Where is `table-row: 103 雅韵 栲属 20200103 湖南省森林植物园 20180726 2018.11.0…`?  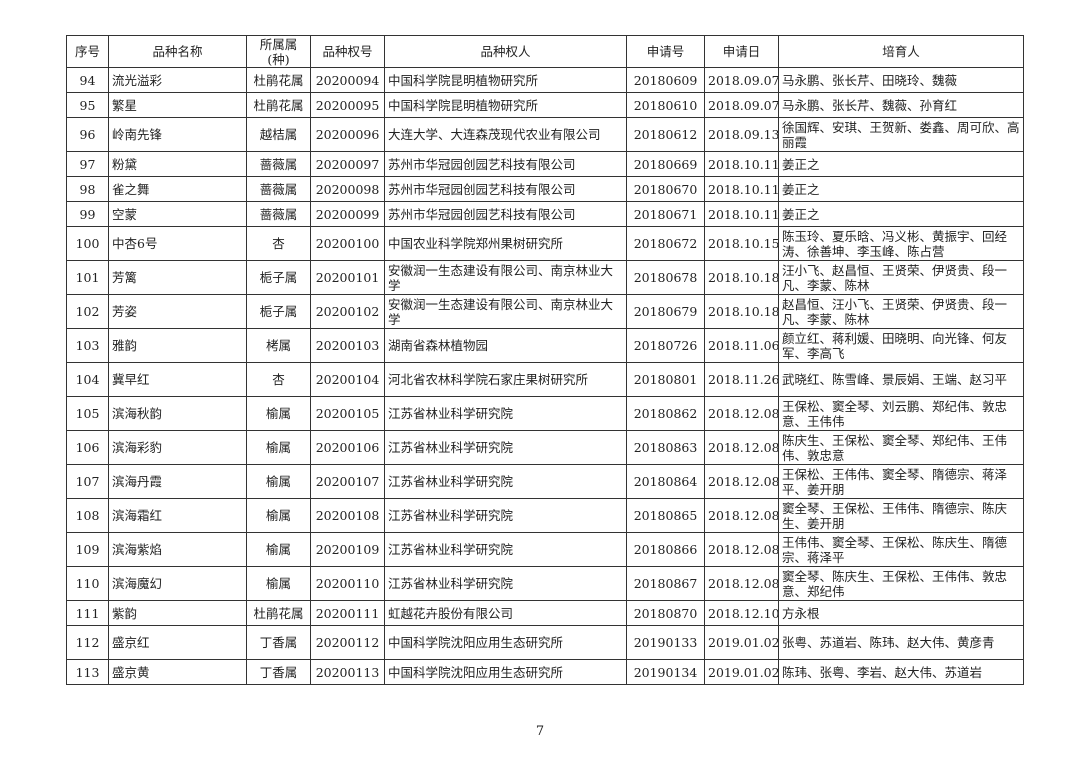 table-row: 103 雅韵 栲属 20200103 湖南省森林植物园 20180726 2018.11.0… is located at coordinates (545, 345).